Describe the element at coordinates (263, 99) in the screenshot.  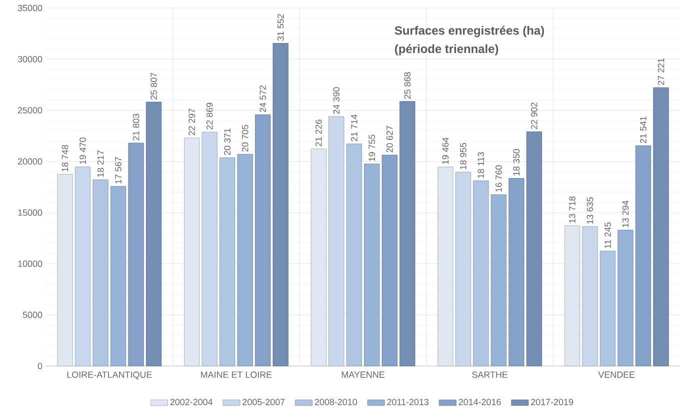
I see `data-label: 24 572` at that location.